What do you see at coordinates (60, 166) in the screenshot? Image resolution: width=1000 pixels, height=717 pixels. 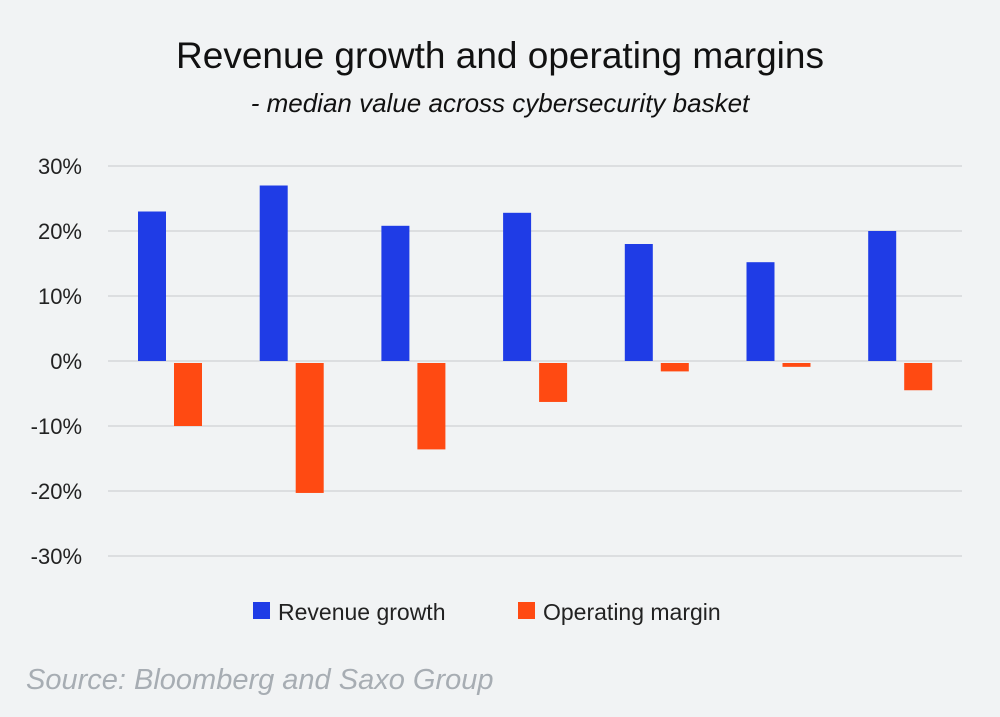 I see `y-tick-label: 30%` at bounding box center [60, 166].